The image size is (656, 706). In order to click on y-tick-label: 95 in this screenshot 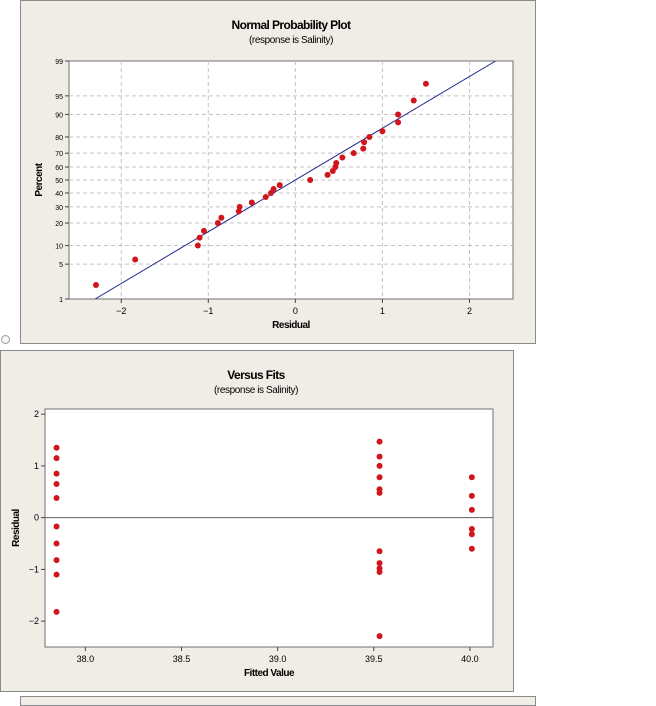, I will do `click(59, 97)`.